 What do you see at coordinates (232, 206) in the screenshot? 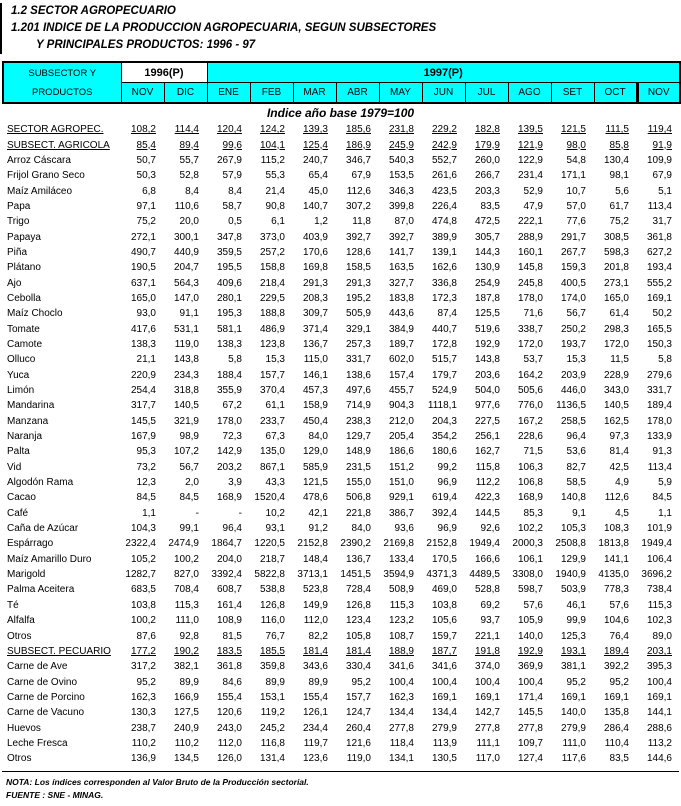
I see `cell-value: 58,7` at bounding box center [232, 206].